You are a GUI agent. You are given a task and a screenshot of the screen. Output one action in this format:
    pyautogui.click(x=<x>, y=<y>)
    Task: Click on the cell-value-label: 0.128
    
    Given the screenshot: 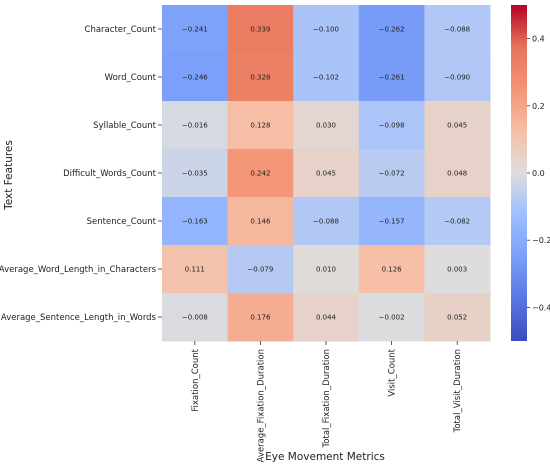 What is the action you would take?
    pyautogui.click(x=260, y=126)
    